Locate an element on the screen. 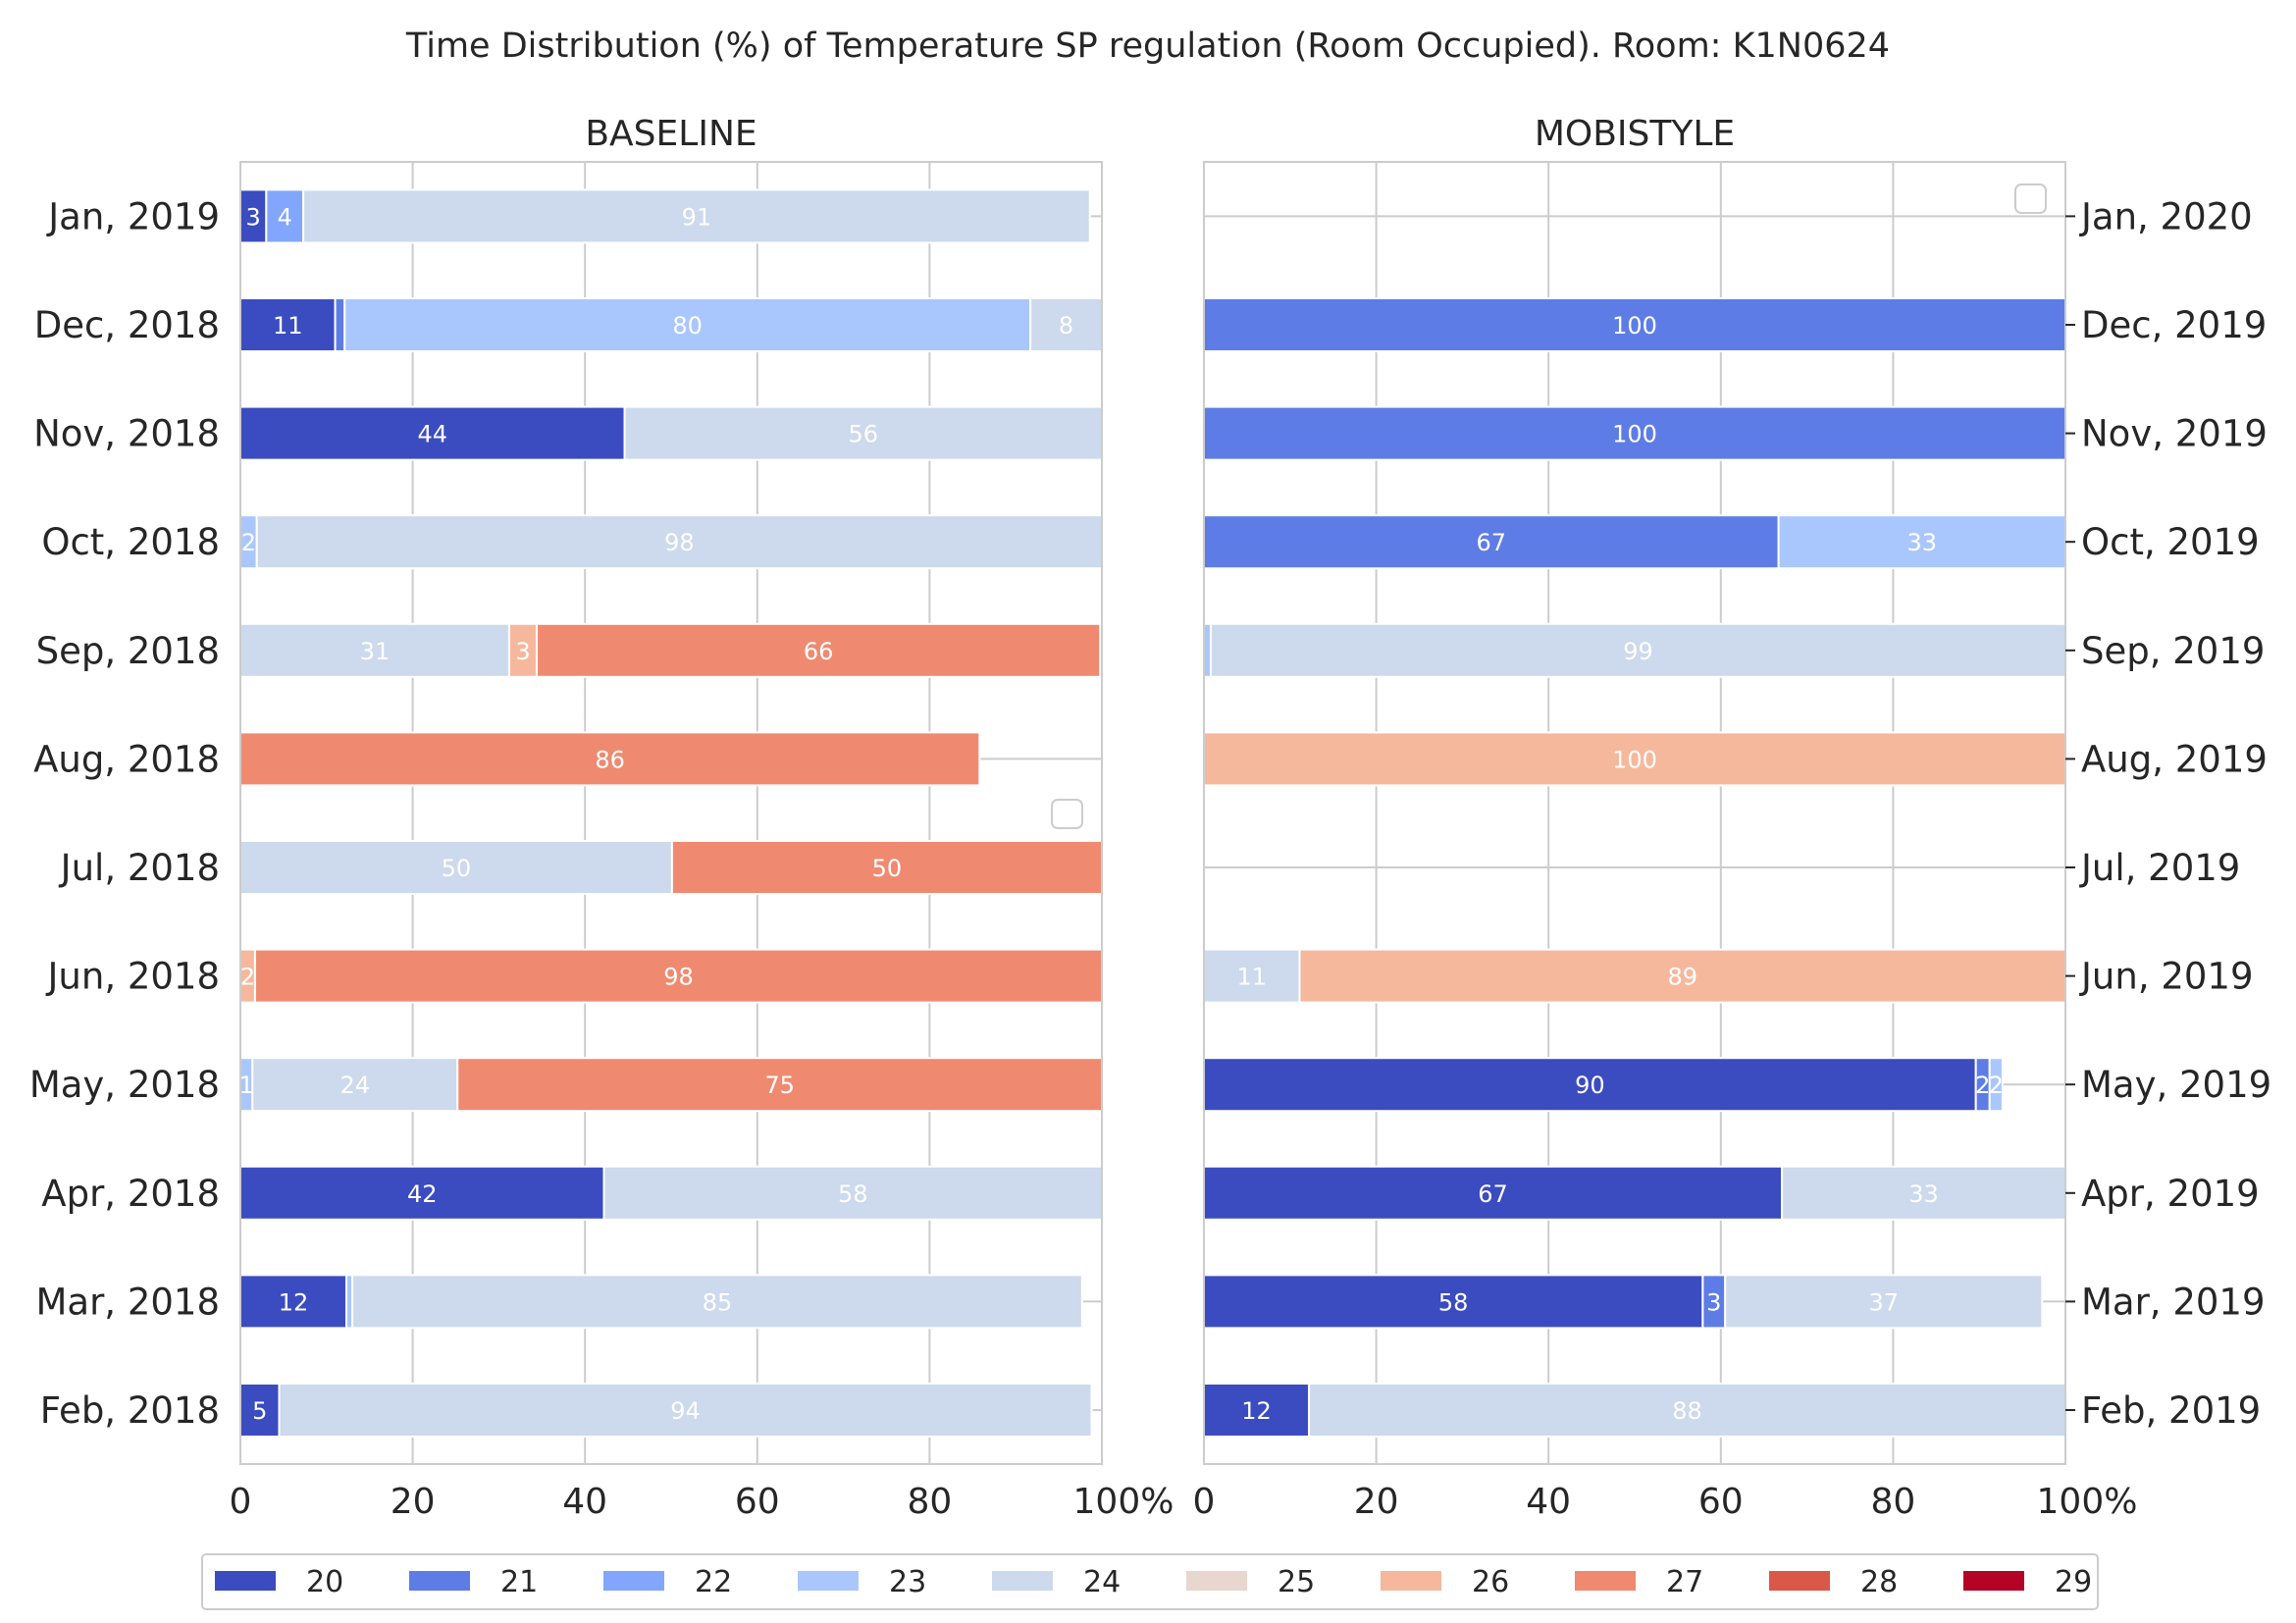  bar-value-label: 98 is located at coordinates (678, 977).